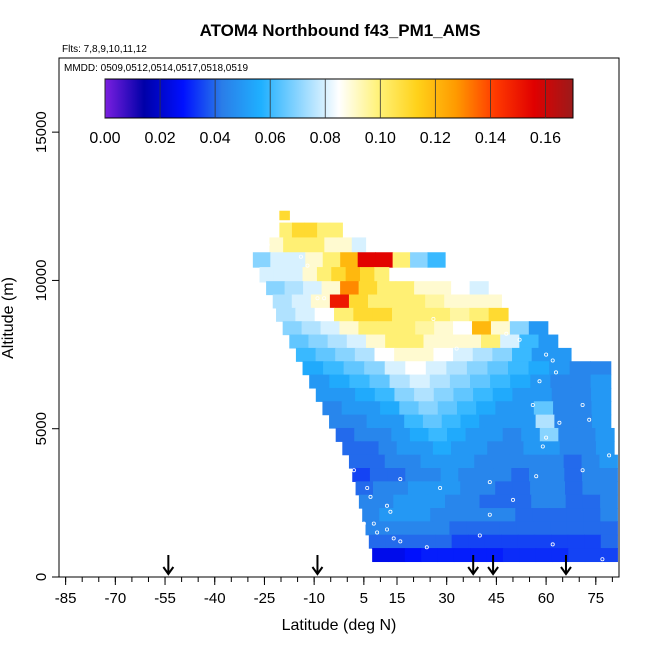 Image resolution: width=650 pixels, height=650 pixels. What do you see at coordinates (340, 30) in the screenshot?
I see `chart-title: ATOM4 Northbound f43_PM1_AMS` at bounding box center [340, 30].